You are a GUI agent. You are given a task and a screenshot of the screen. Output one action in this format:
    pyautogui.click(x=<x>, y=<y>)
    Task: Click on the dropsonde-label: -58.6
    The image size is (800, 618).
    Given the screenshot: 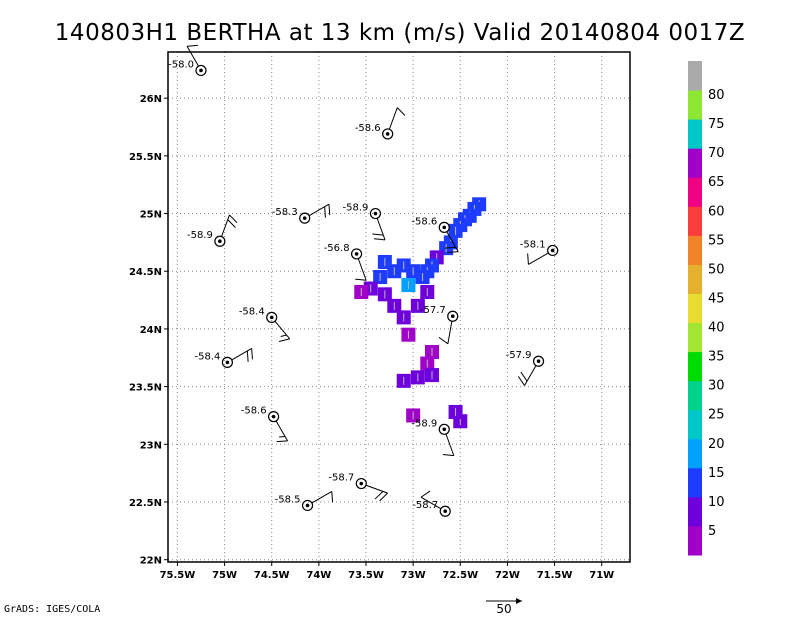 What is the action you would take?
    pyautogui.click(x=254, y=411)
    